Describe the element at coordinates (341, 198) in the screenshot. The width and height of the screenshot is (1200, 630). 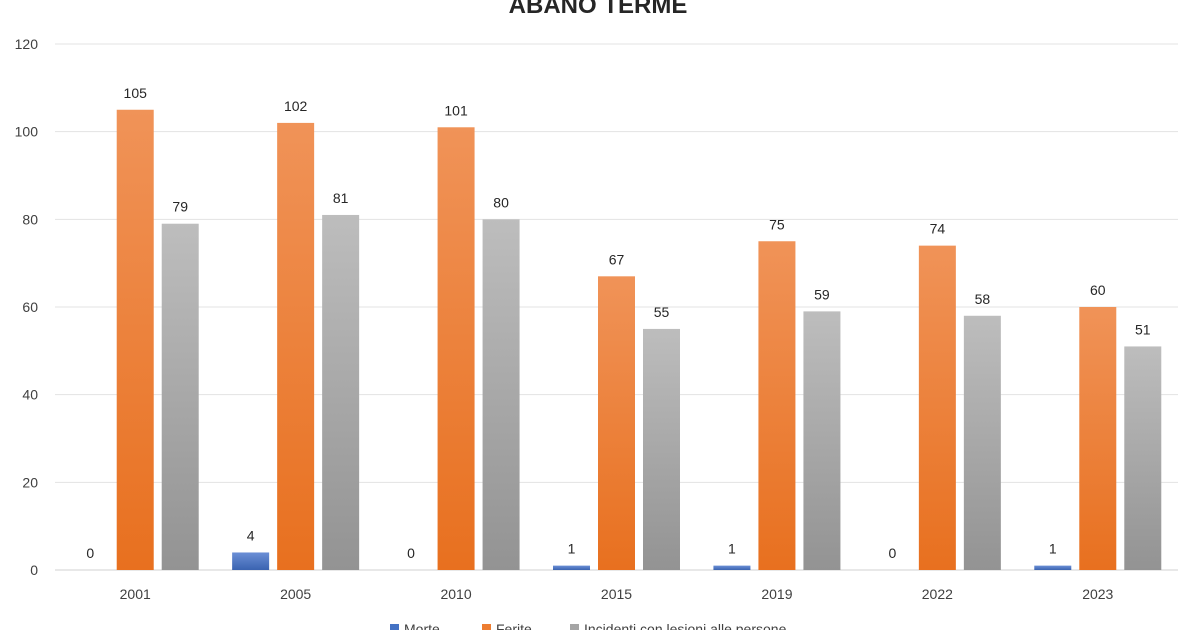
I see `data-label: 81` at that location.